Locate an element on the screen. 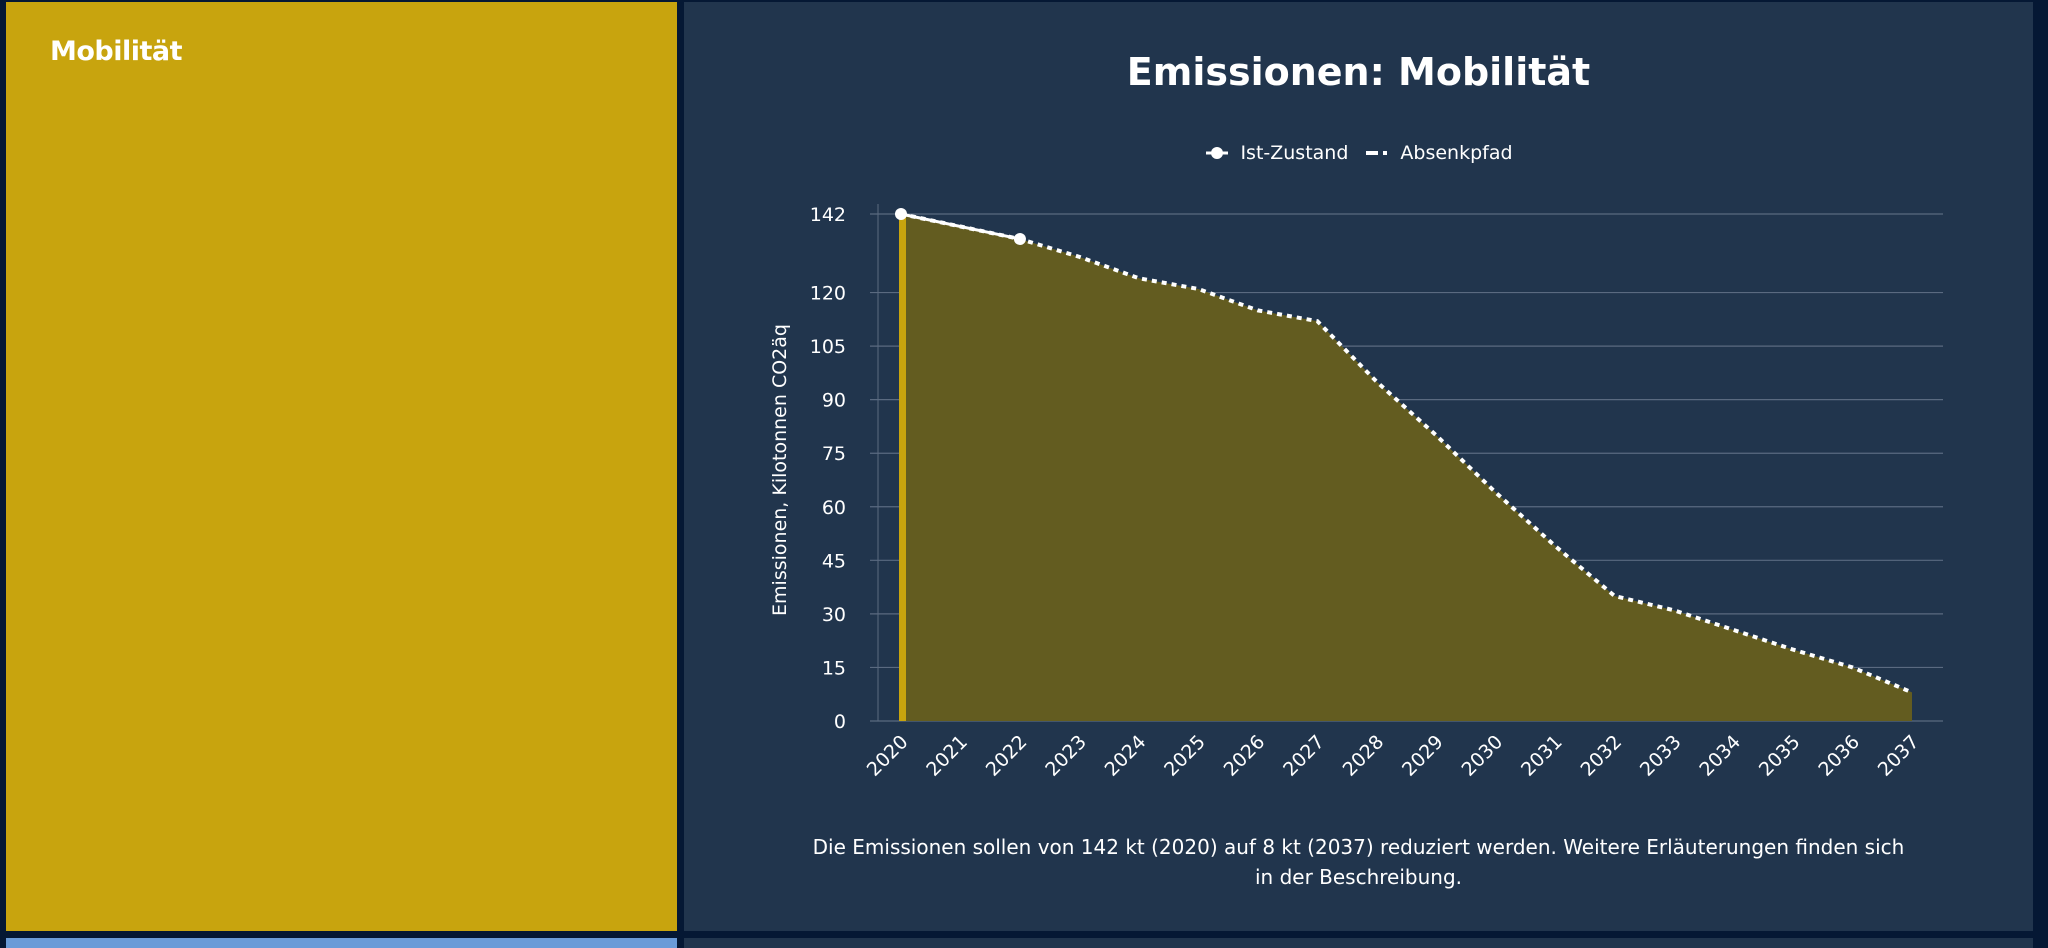 Image resolution: width=2048 pixels, height=948 pixels. x-tick-label: 2035 is located at coordinates (1780, 756).